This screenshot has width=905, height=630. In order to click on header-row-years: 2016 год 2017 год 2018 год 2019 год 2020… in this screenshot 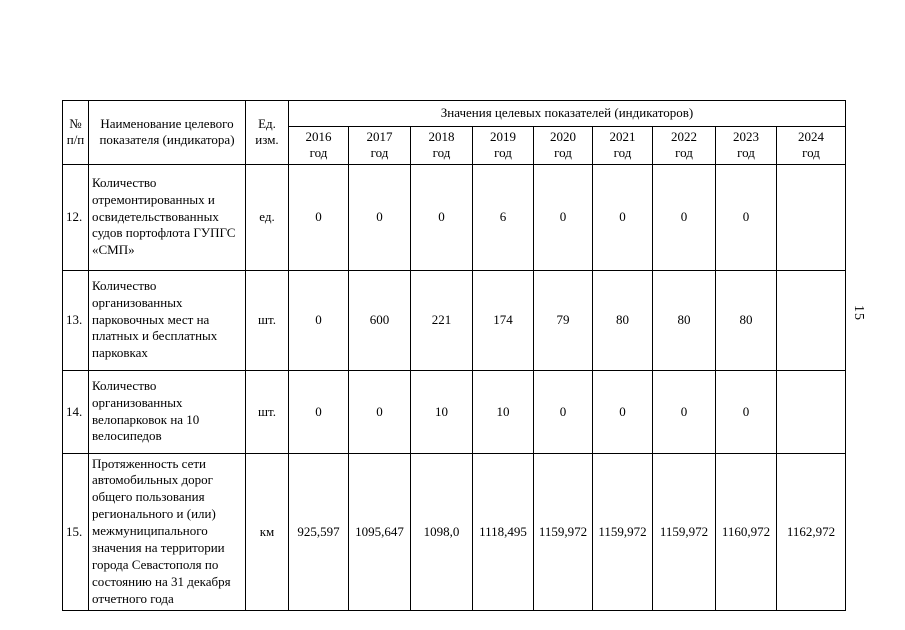, I will do `click(454, 145)`.